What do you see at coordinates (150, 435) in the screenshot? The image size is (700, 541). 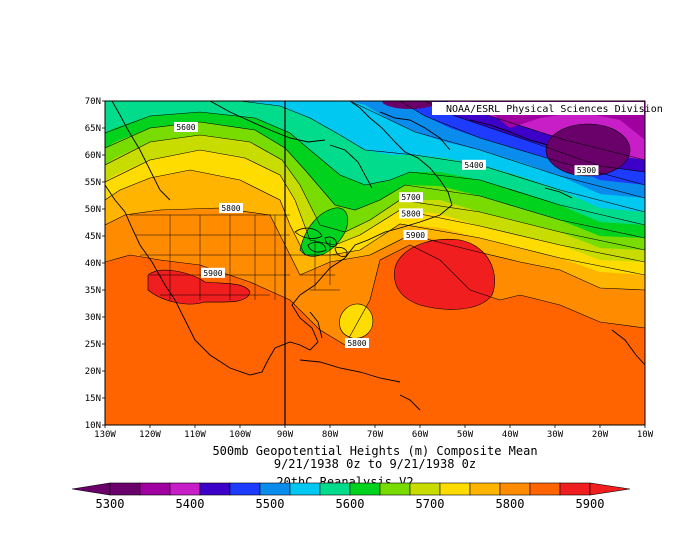 I see `lon-tick-label: 120W` at bounding box center [150, 435].